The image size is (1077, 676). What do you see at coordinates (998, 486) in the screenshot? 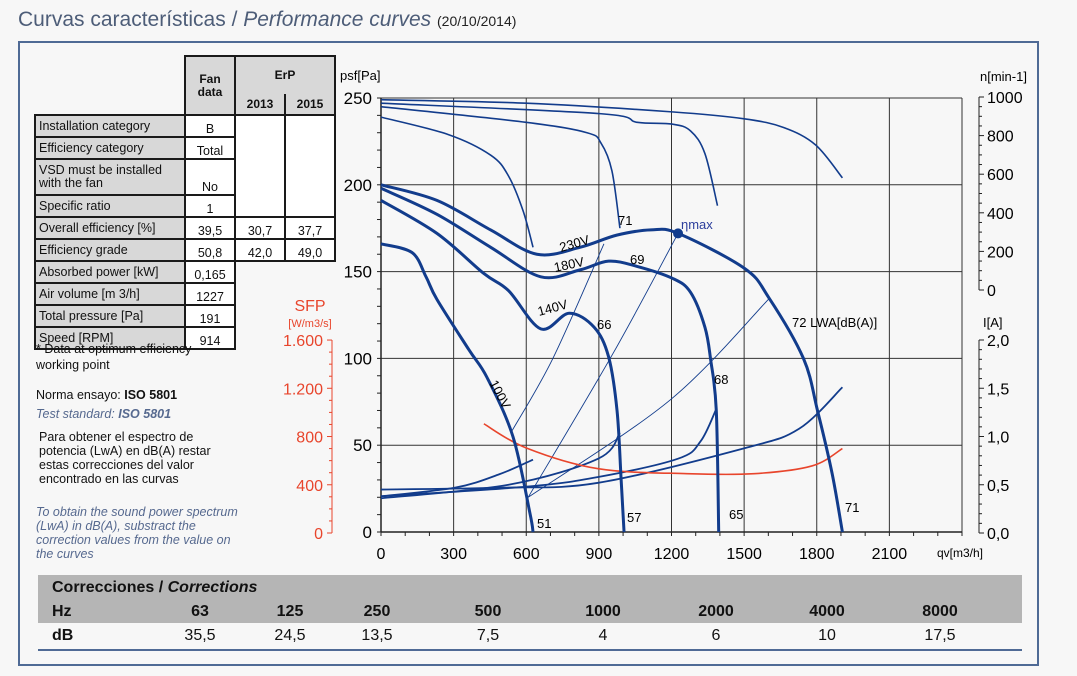
I see `current-tick-label: 0,5` at bounding box center [998, 486].